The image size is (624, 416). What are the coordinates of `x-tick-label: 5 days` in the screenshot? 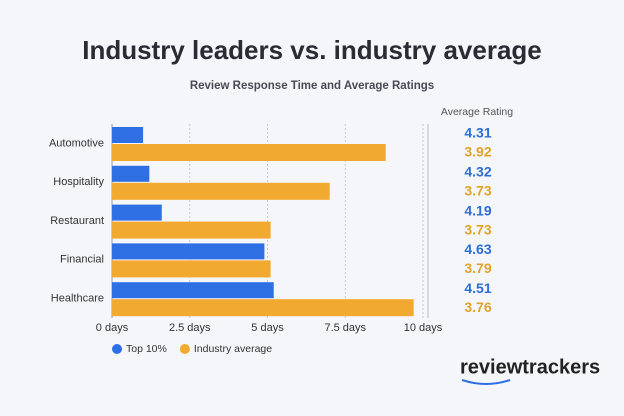 It's located at (267, 328).